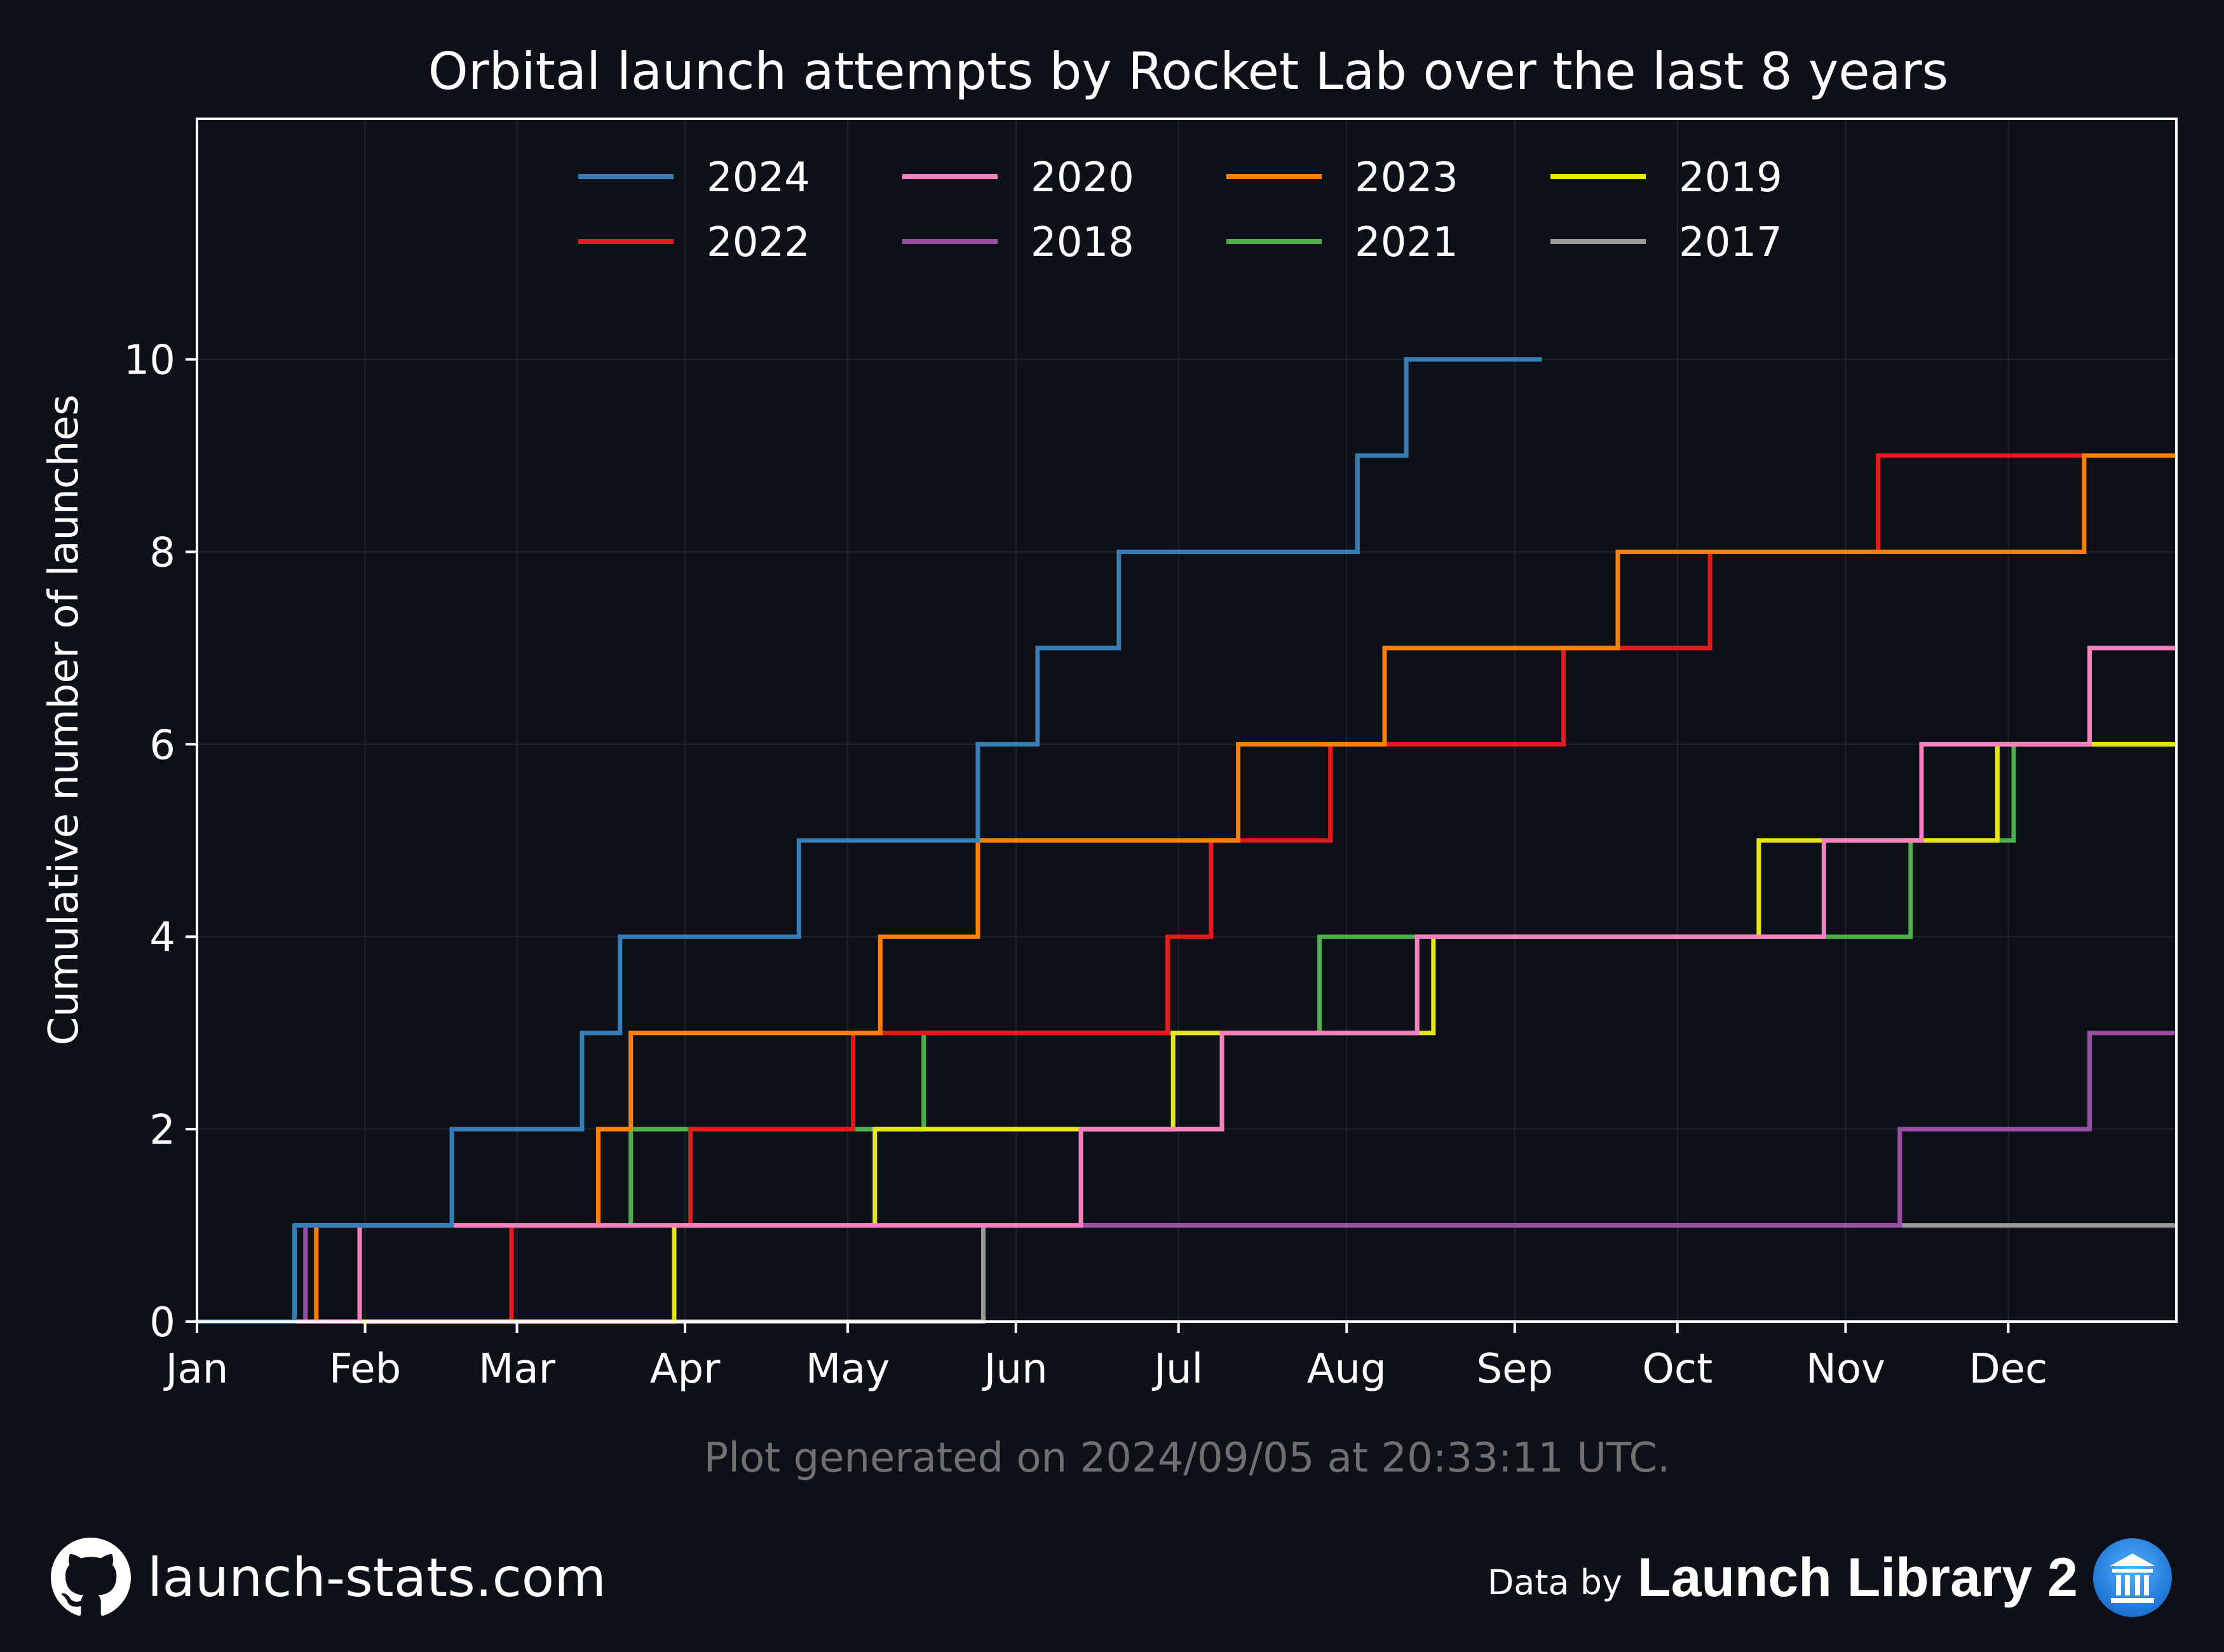 The width and height of the screenshot is (2224, 1652). I want to click on y-axis-label: Cumulative number of launches, so click(64, 720).